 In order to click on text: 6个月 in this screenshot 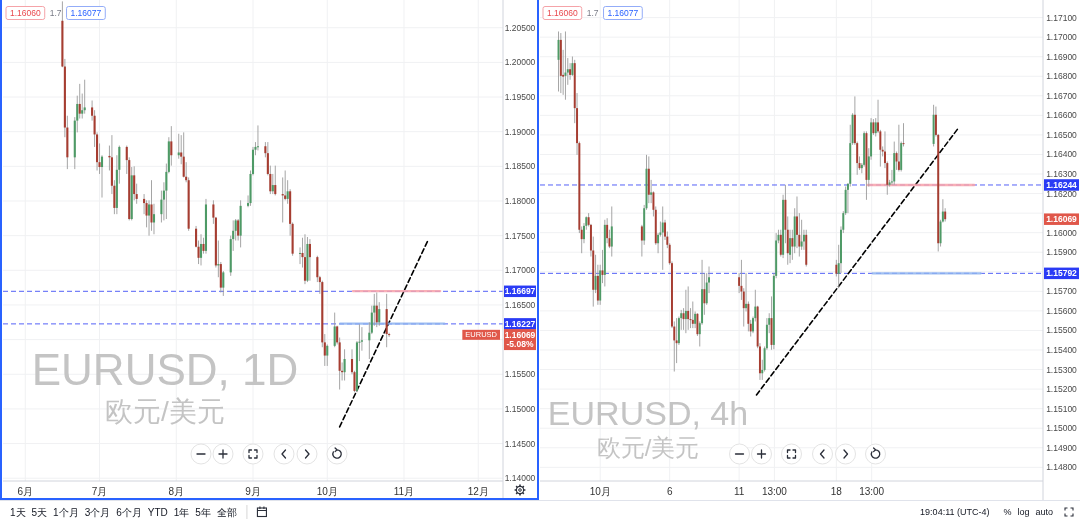, I will do `click(129, 512)`.